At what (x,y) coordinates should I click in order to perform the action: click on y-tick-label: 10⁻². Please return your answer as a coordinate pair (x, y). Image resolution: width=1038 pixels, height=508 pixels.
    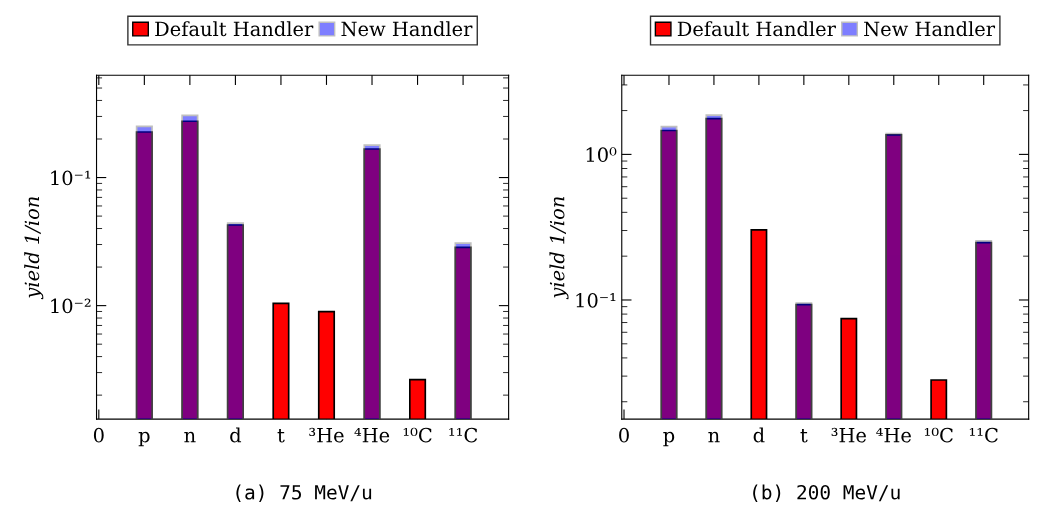
    Looking at the image, I should click on (71, 306).